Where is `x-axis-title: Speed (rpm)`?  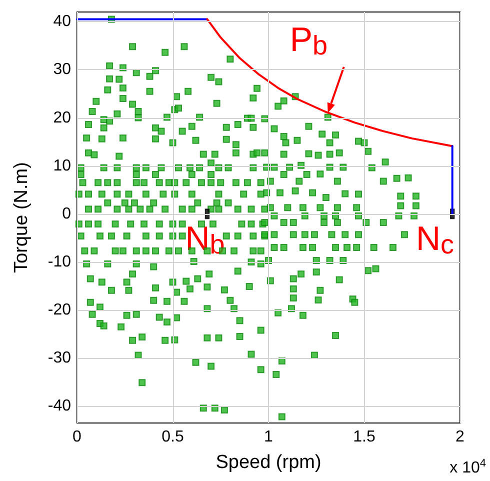 x-axis-title: Speed (rpm) is located at coordinates (269, 462).